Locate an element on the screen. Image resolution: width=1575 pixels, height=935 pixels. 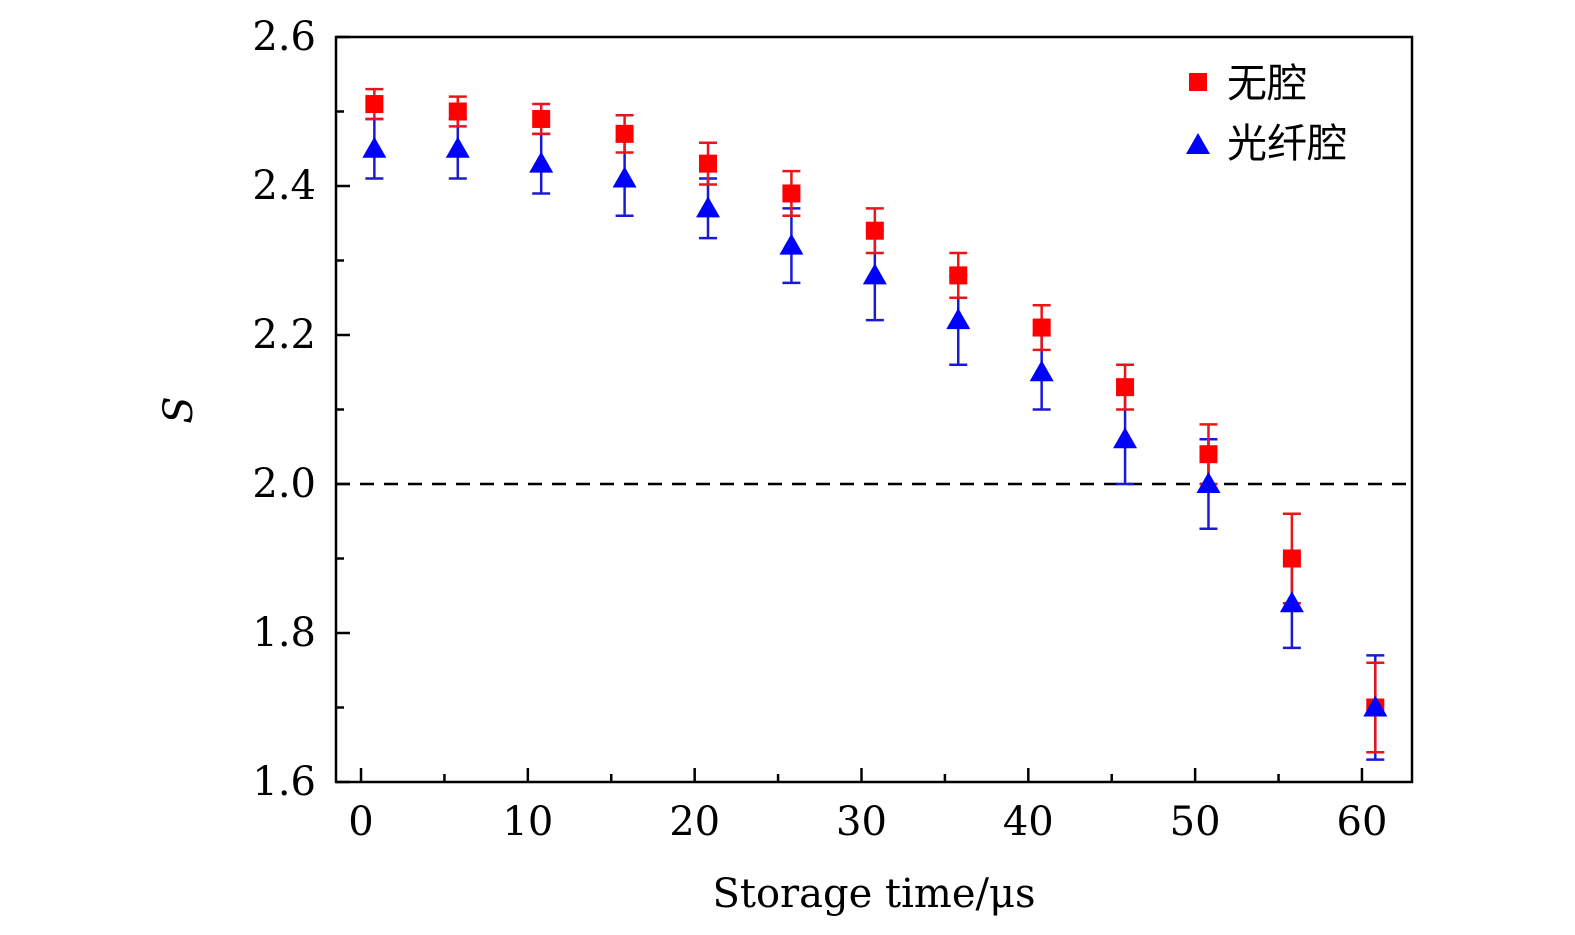
y-tick-label: 2.4 is located at coordinates (284, 186).